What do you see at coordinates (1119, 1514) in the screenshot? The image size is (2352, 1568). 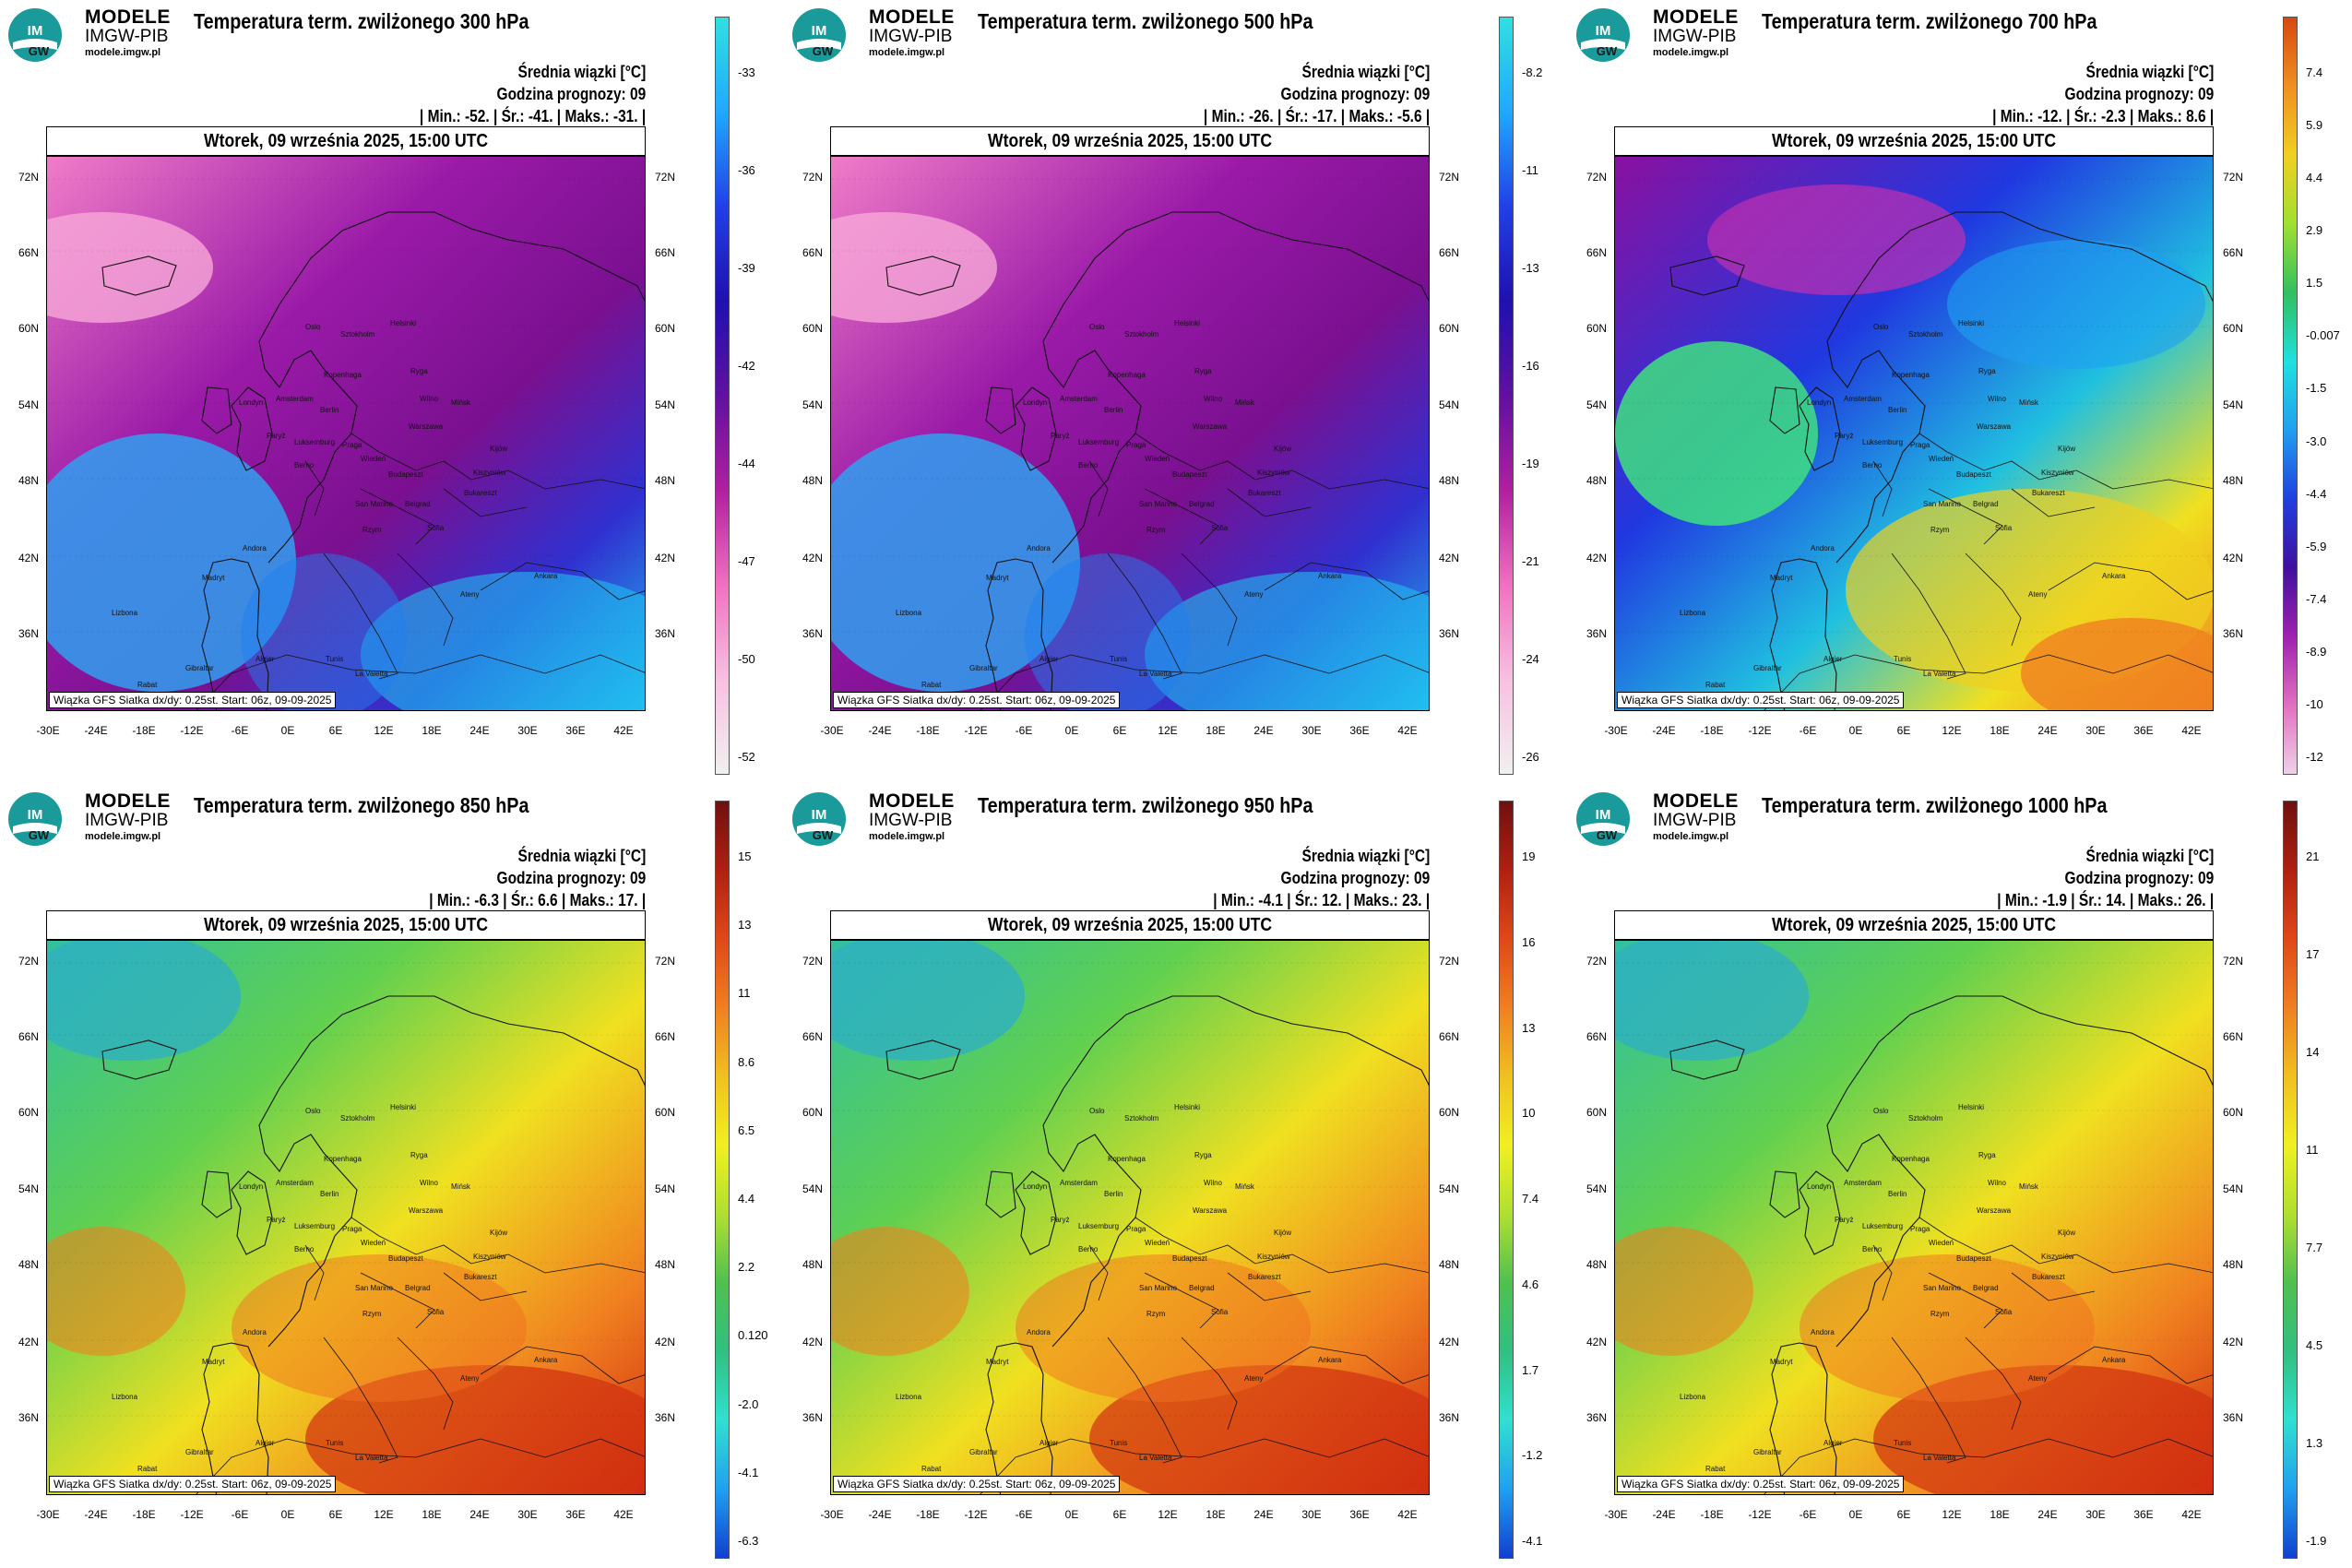 I see `lon-label: 6E` at bounding box center [1119, 1514].